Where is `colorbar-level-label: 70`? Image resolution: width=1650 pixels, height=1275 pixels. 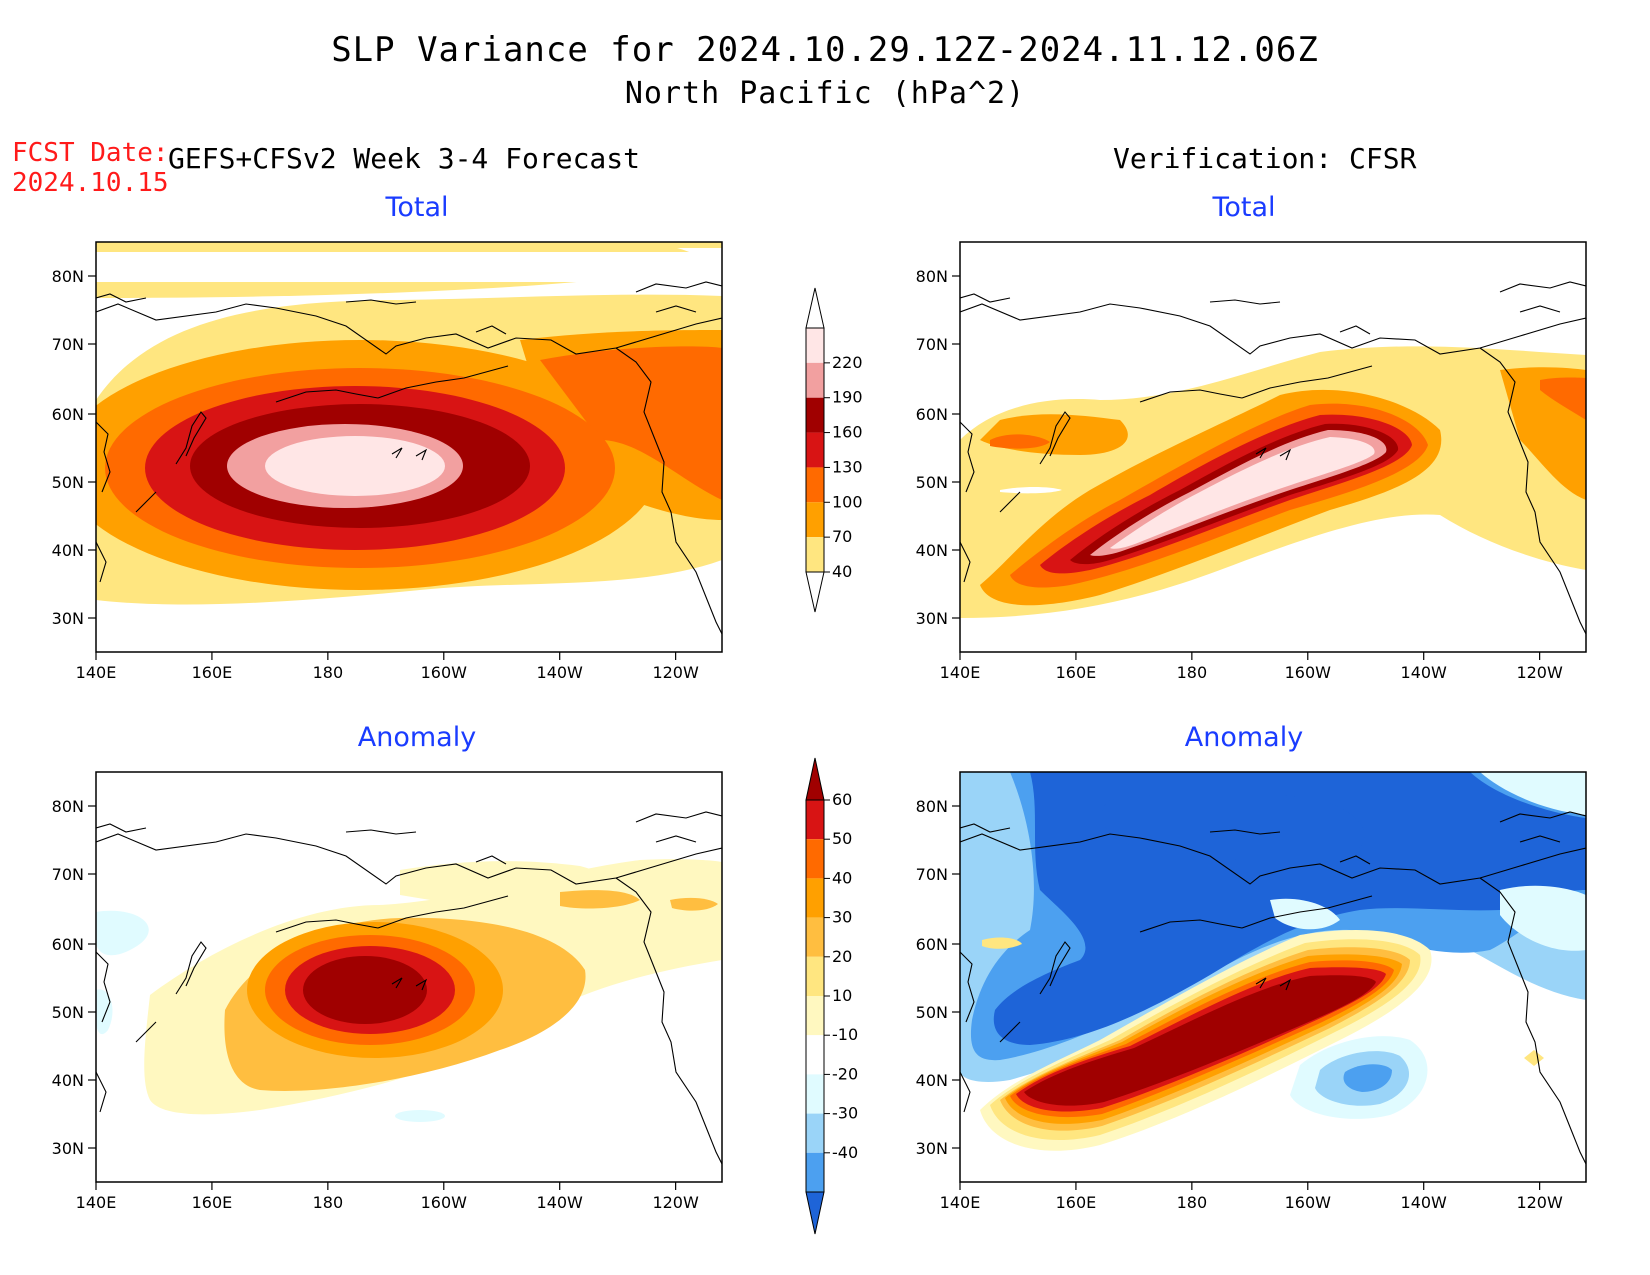
colorbar-level-label: 70 is located at coordinates (842, 536).